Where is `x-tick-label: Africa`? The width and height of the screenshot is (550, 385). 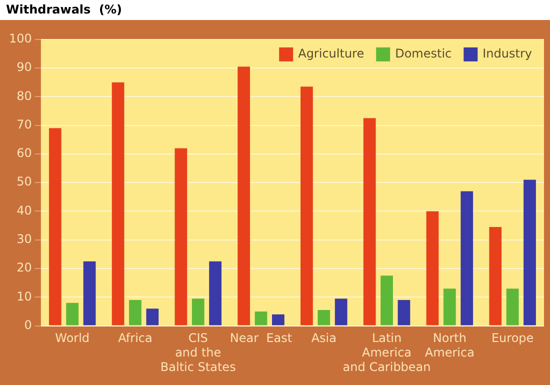 x-tick-label: Africa is located at coordinates (135, 338).